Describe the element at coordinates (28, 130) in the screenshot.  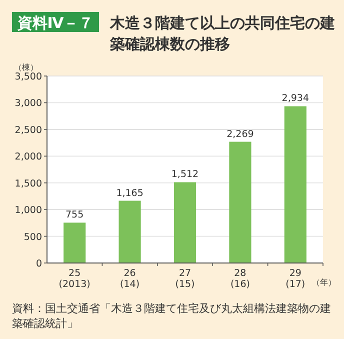
I see `y-tick-label: 2,500` at that location.